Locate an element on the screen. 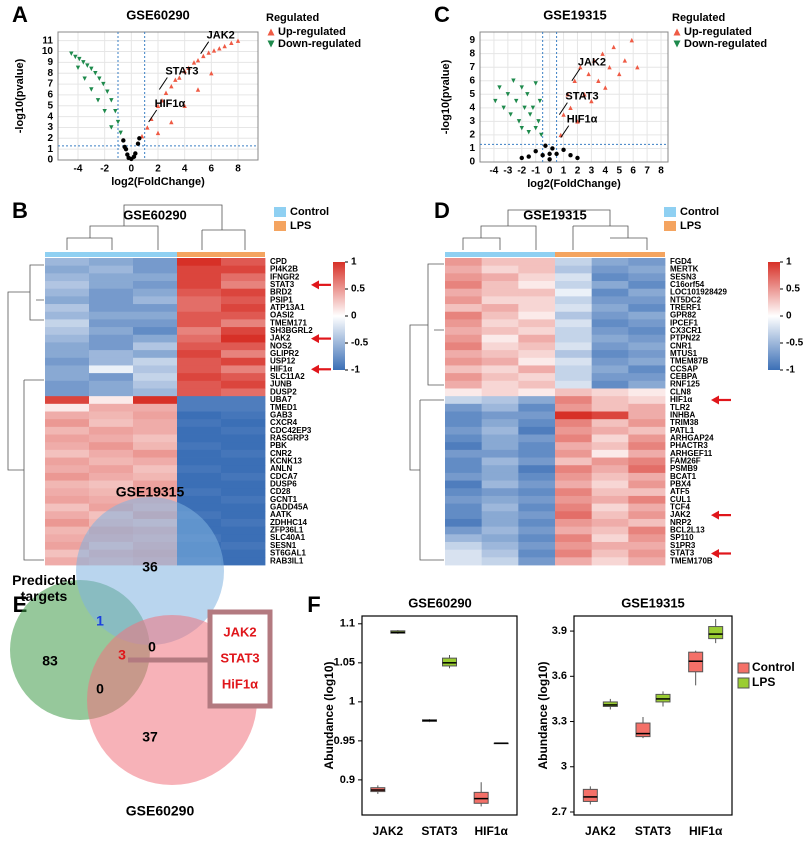  row-label: MTUS1 is located at coordinates (684, 353).